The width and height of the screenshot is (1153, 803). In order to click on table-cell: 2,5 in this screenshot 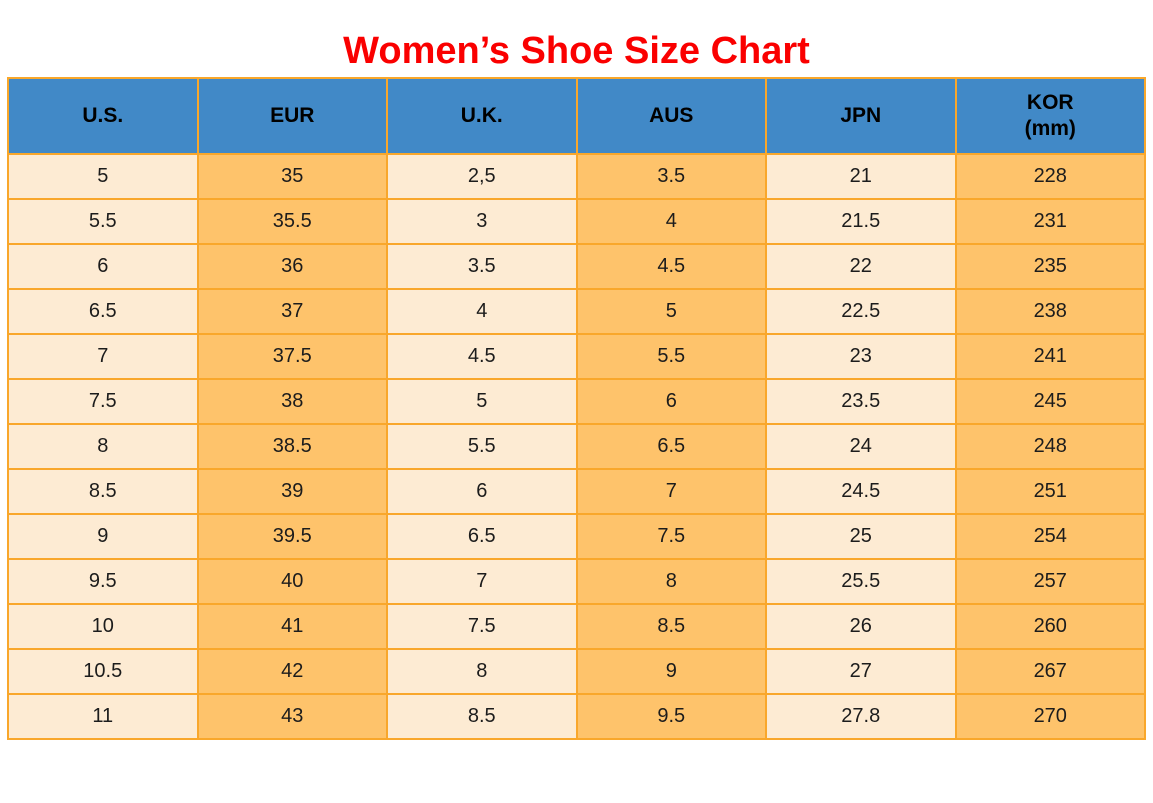, I will do `click(482, 176)`.